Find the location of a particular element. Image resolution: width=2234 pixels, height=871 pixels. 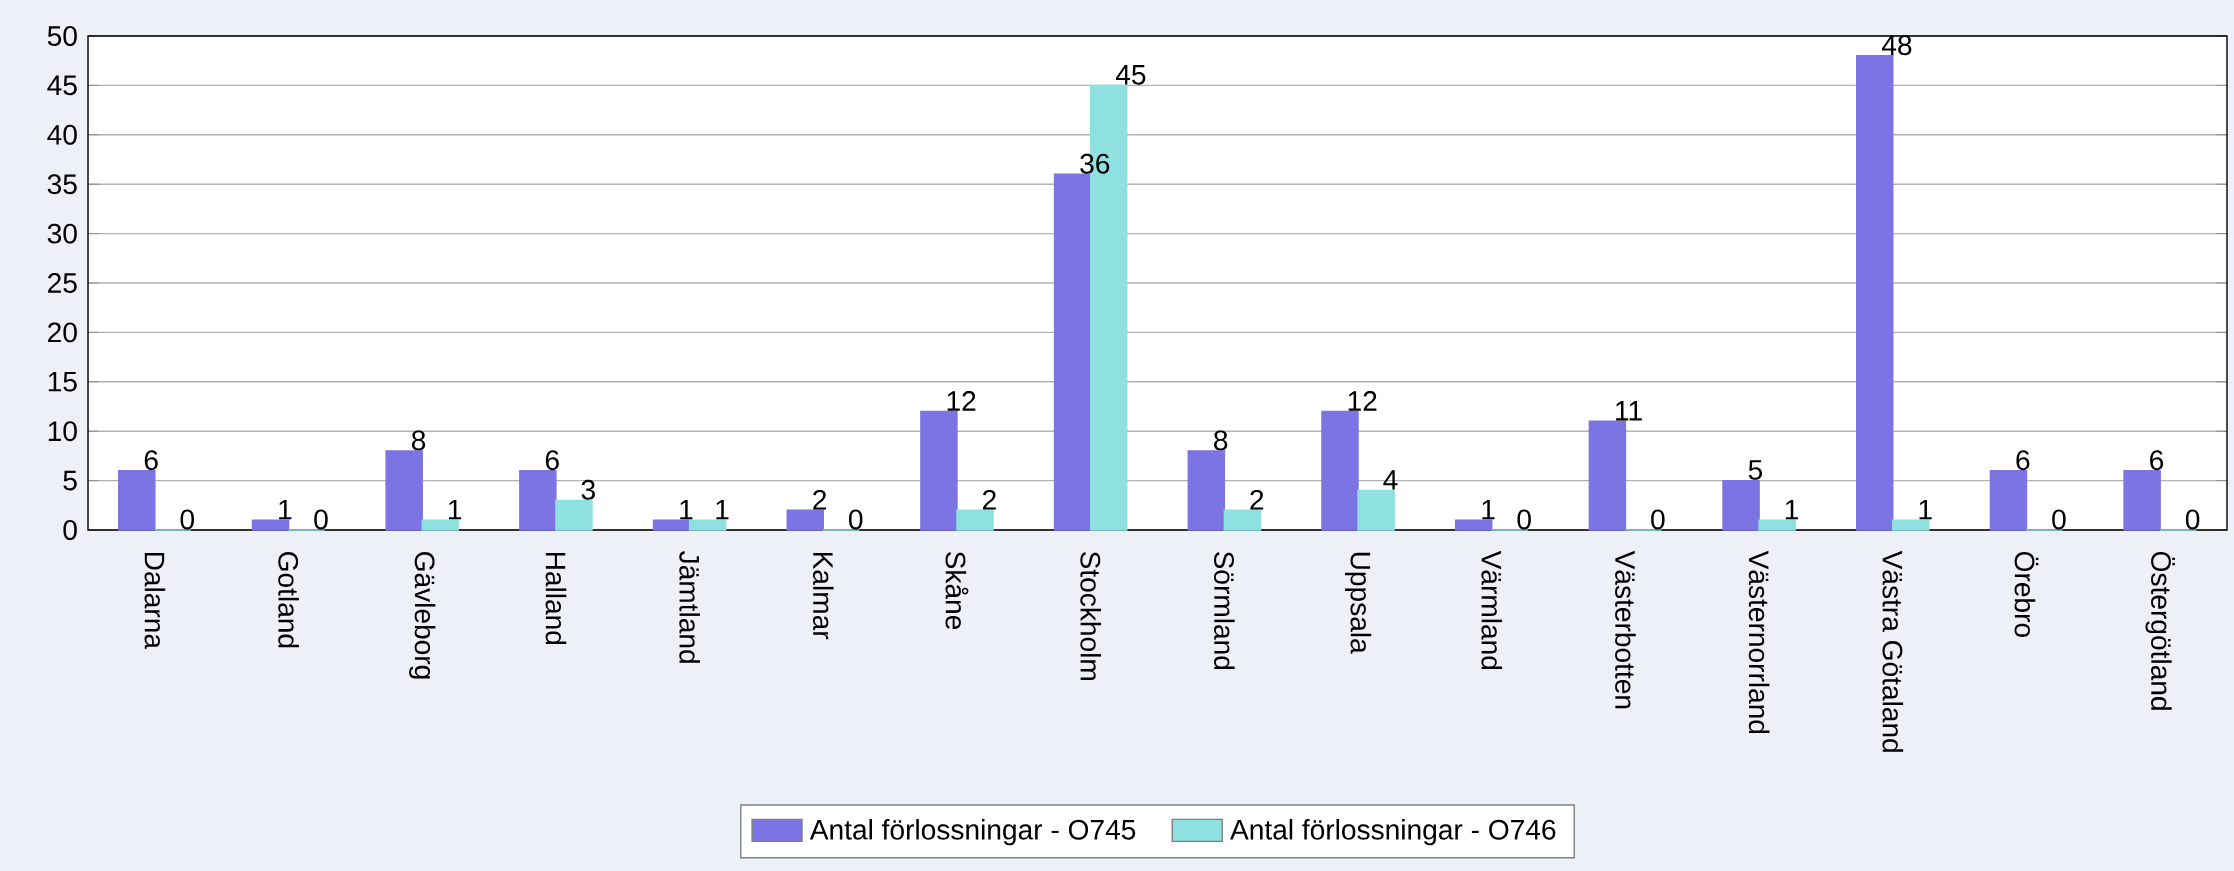

x-tick-label: Sörmland is located at coordinates (1224, 610).